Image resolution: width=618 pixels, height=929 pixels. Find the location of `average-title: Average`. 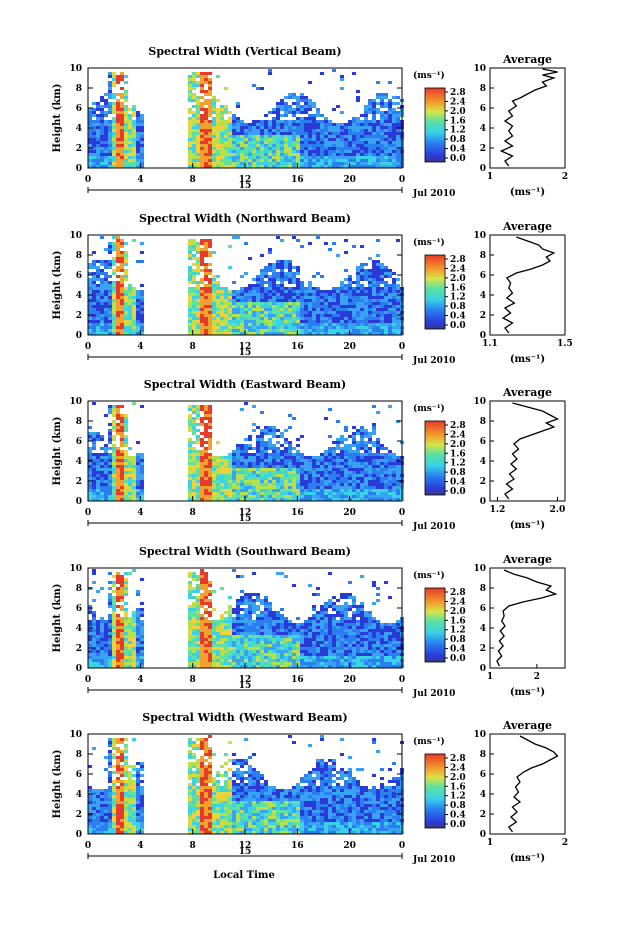

average-title: Average is located at coordinates (527, 59).